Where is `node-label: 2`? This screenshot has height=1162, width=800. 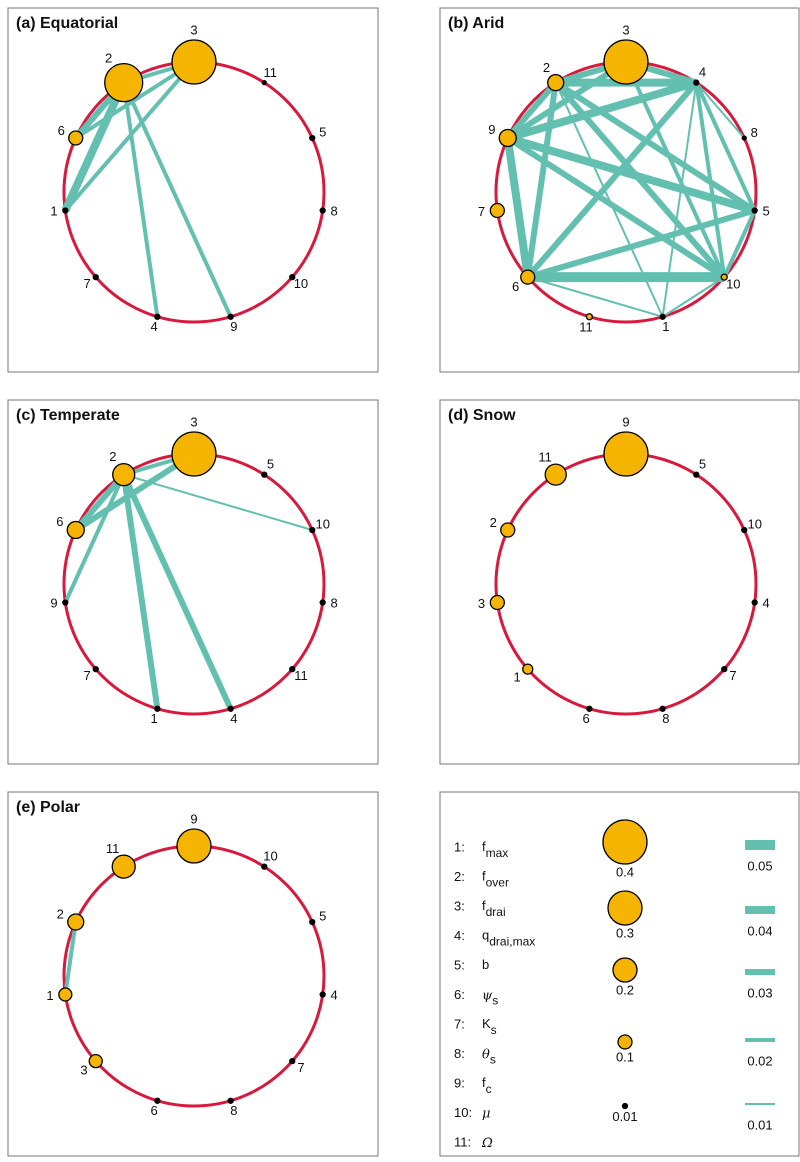
node-label: 2 is located at coordinates (112, 456).